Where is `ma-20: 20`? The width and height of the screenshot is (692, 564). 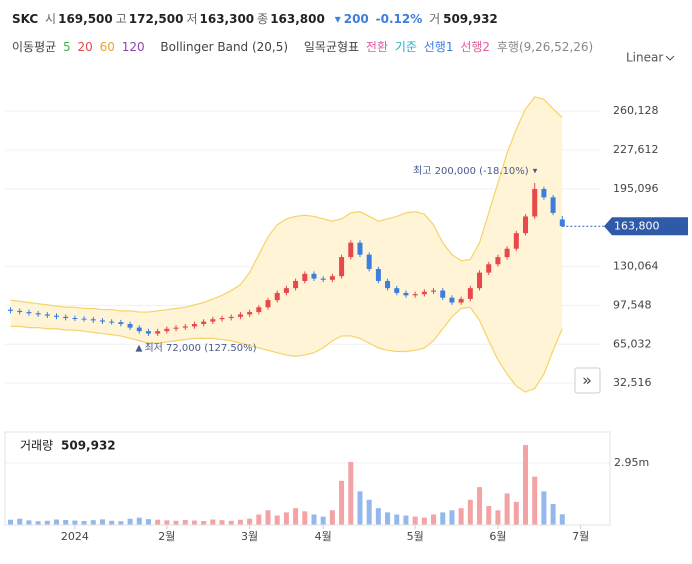
ma-20: 20 is located at coordinates (85, 47).